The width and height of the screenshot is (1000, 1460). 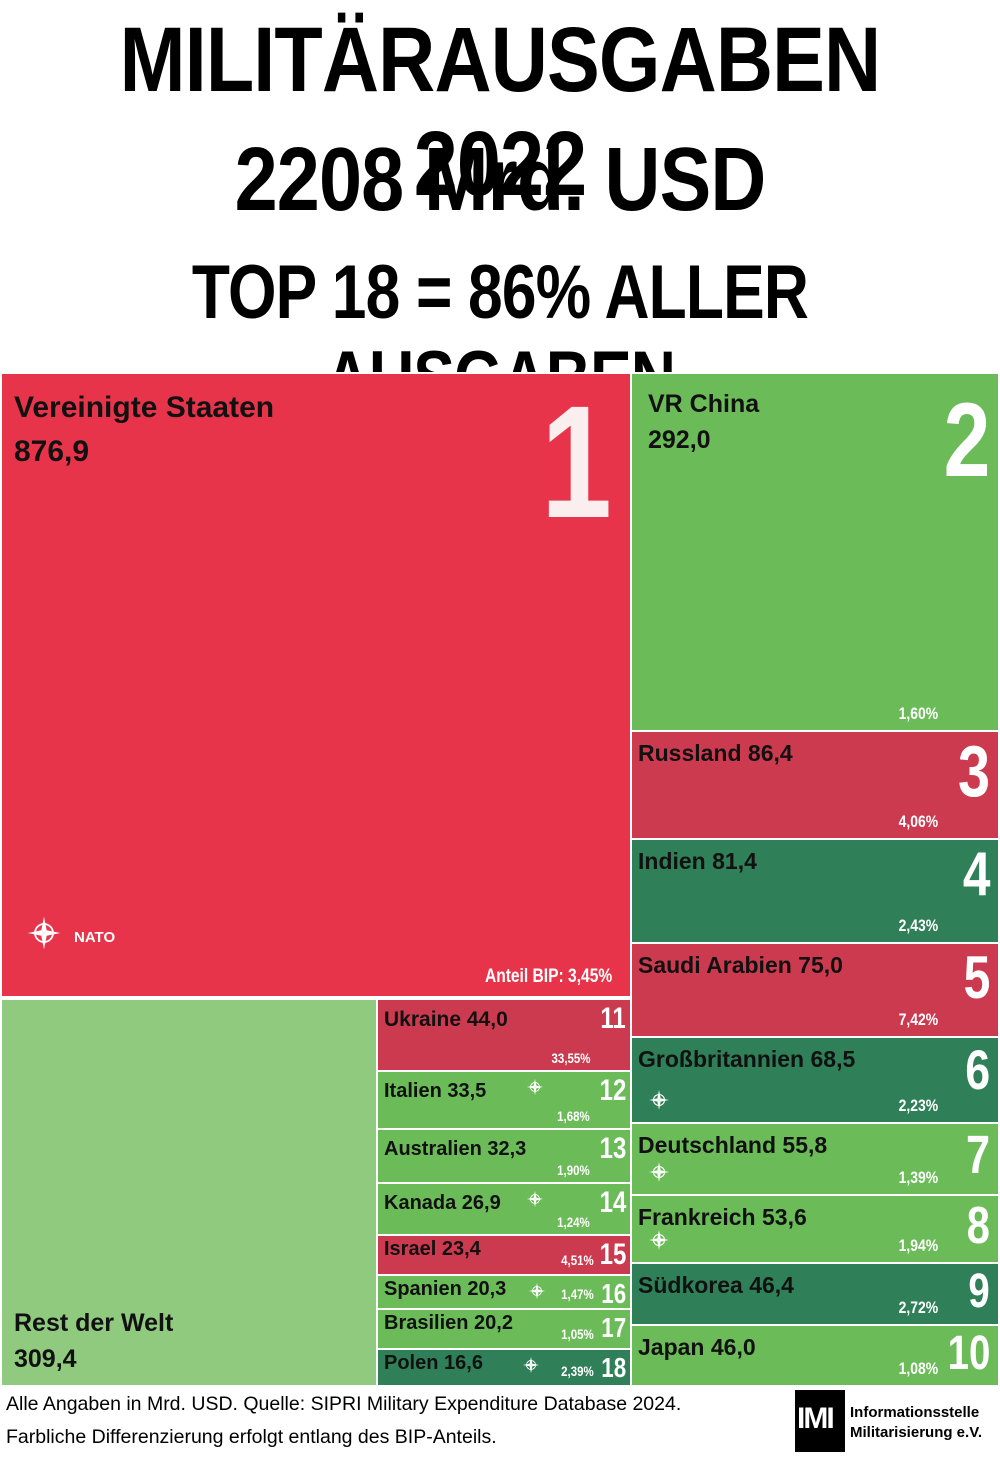 What do you see at coordinates (435, 1091) in the screenshot?
I see `country-label: Italien 33,5` at bounding box center [435, 1091].